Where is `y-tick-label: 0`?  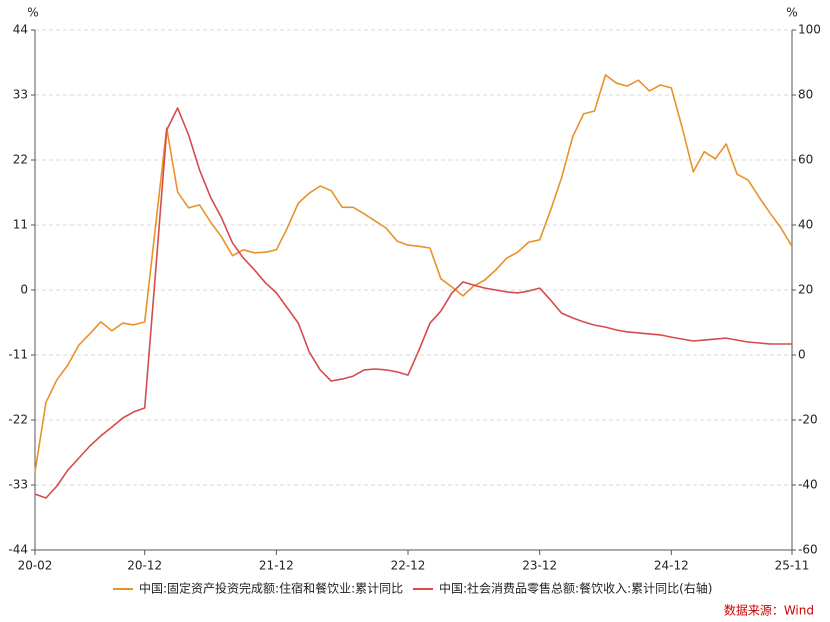 y-tick-label: 0 is located at coordinates (24, 290).